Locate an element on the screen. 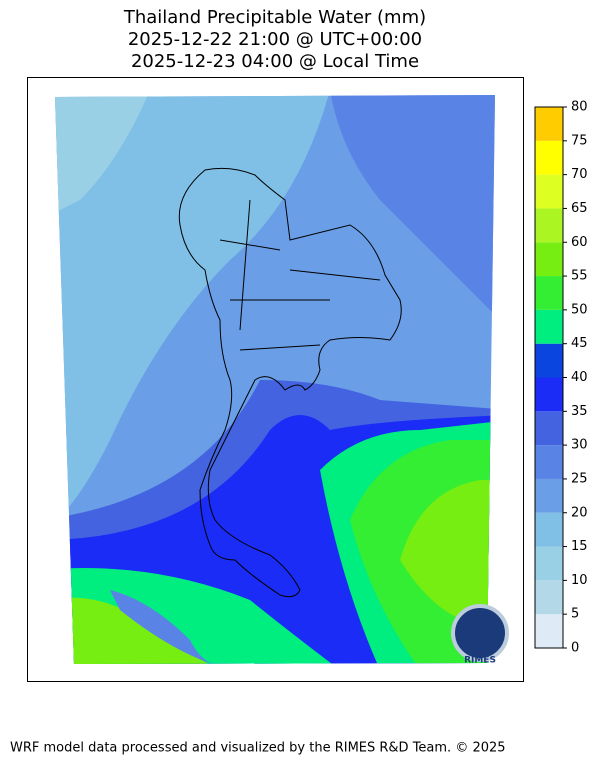 This screenshot has height=769, width=599. colorbar-tick-label: 15 is located at coordinates (579, 546).